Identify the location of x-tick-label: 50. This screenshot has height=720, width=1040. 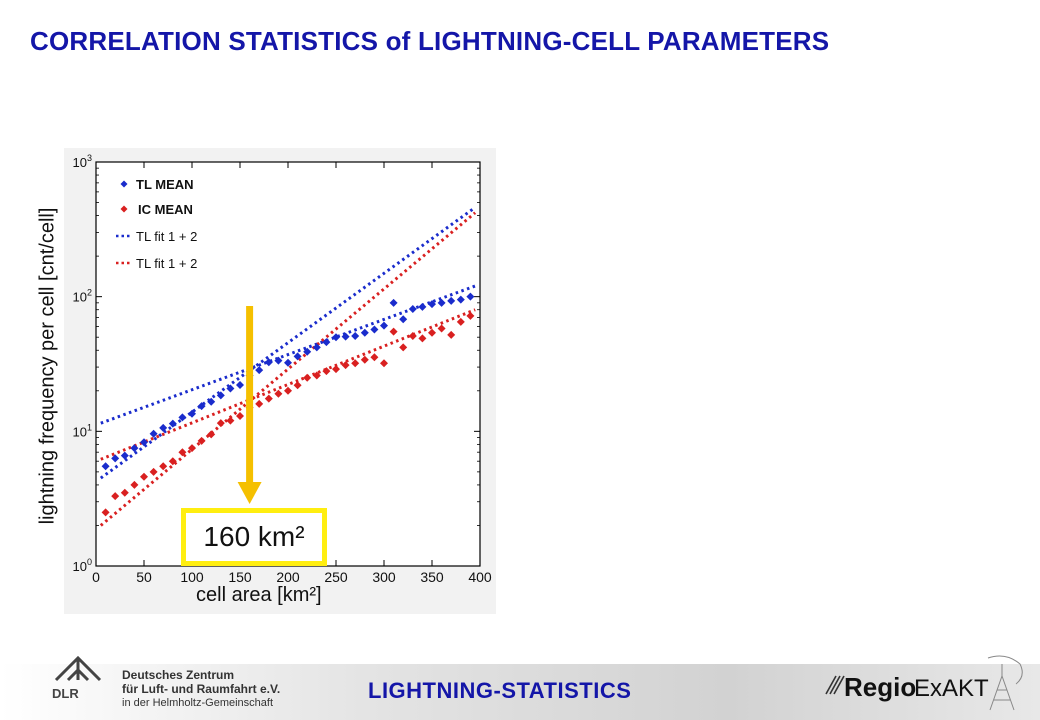
(144, 577).